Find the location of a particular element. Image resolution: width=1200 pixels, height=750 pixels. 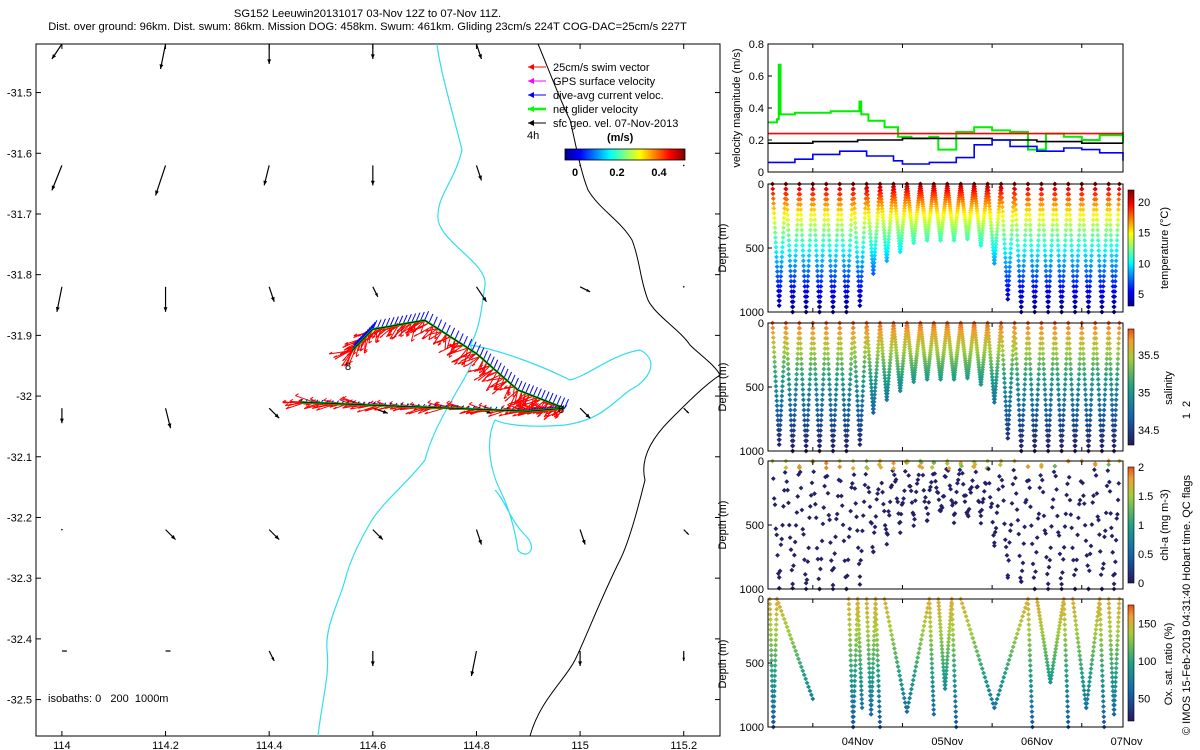

legend-label: GPS surface velocity is located at coordinates (604, 82).